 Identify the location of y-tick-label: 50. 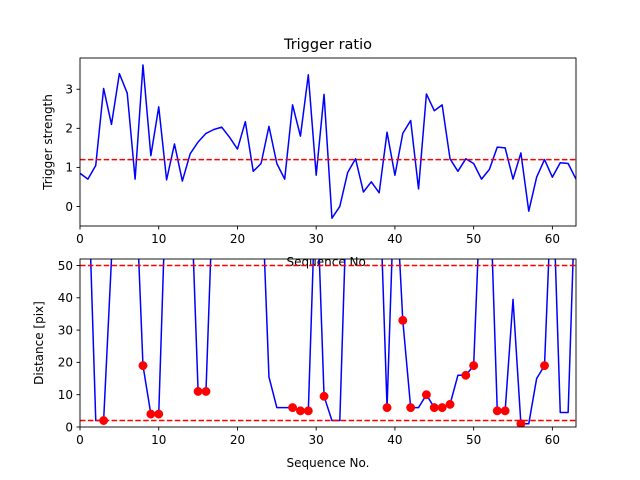
(65, 266).